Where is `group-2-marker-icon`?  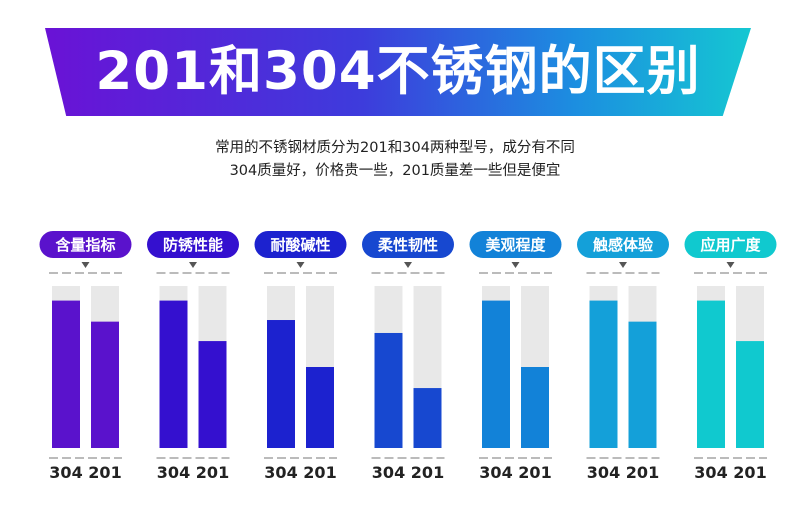
group-2-marker-icon is located at coordinates (193, 265).